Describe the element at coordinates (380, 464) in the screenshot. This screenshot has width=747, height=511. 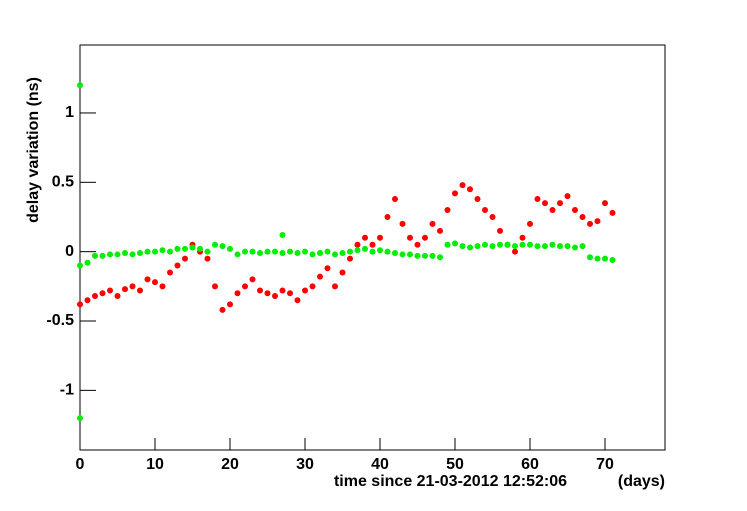
I see `x-tick-label: 40` at that location.